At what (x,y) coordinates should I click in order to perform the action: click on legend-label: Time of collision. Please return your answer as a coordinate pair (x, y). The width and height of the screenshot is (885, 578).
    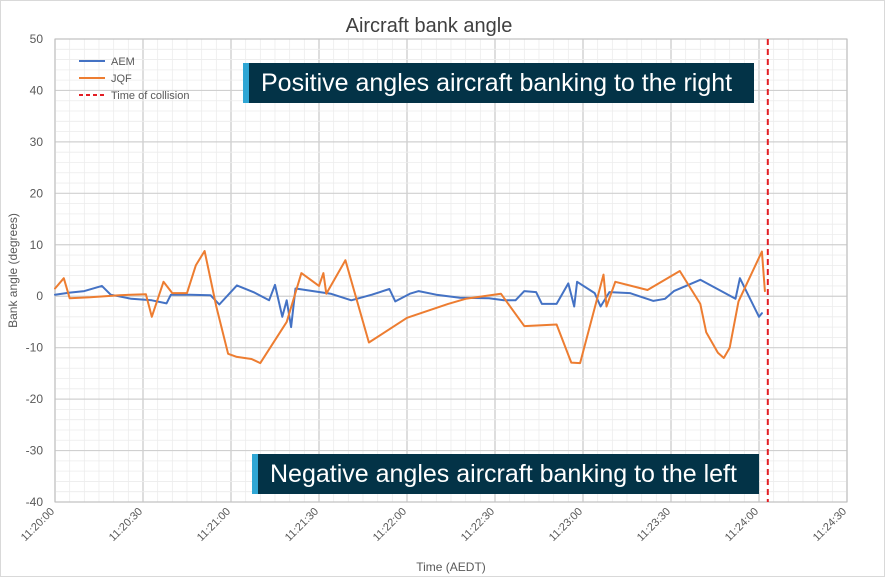
    Looking at the image, I should click on (150, 96).